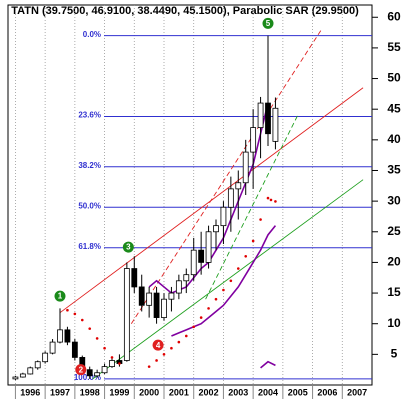 This screenshot has width=420, height=400. What do you see at coordinates (394, 262) in the screenshot?
I see `y-tick-label: 20` at bounding box center [394, 262].